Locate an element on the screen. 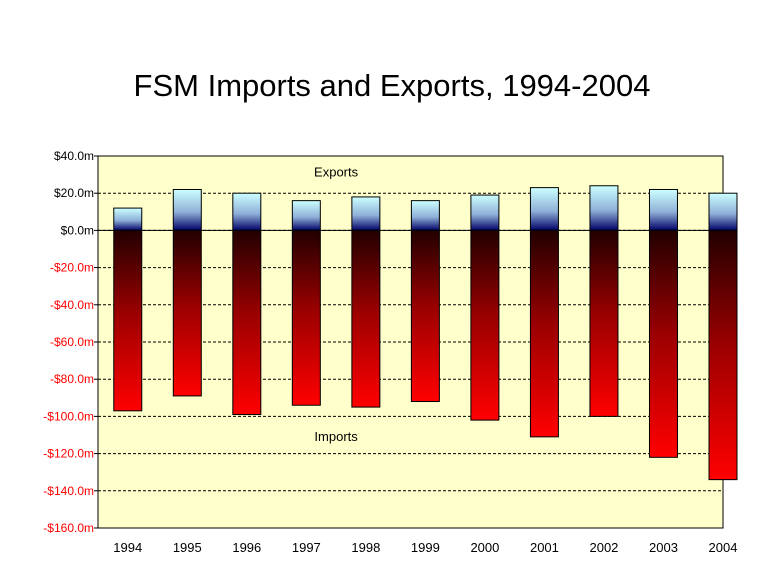  y-tick-label: -$40.0m is located at coordinates (72, 305).